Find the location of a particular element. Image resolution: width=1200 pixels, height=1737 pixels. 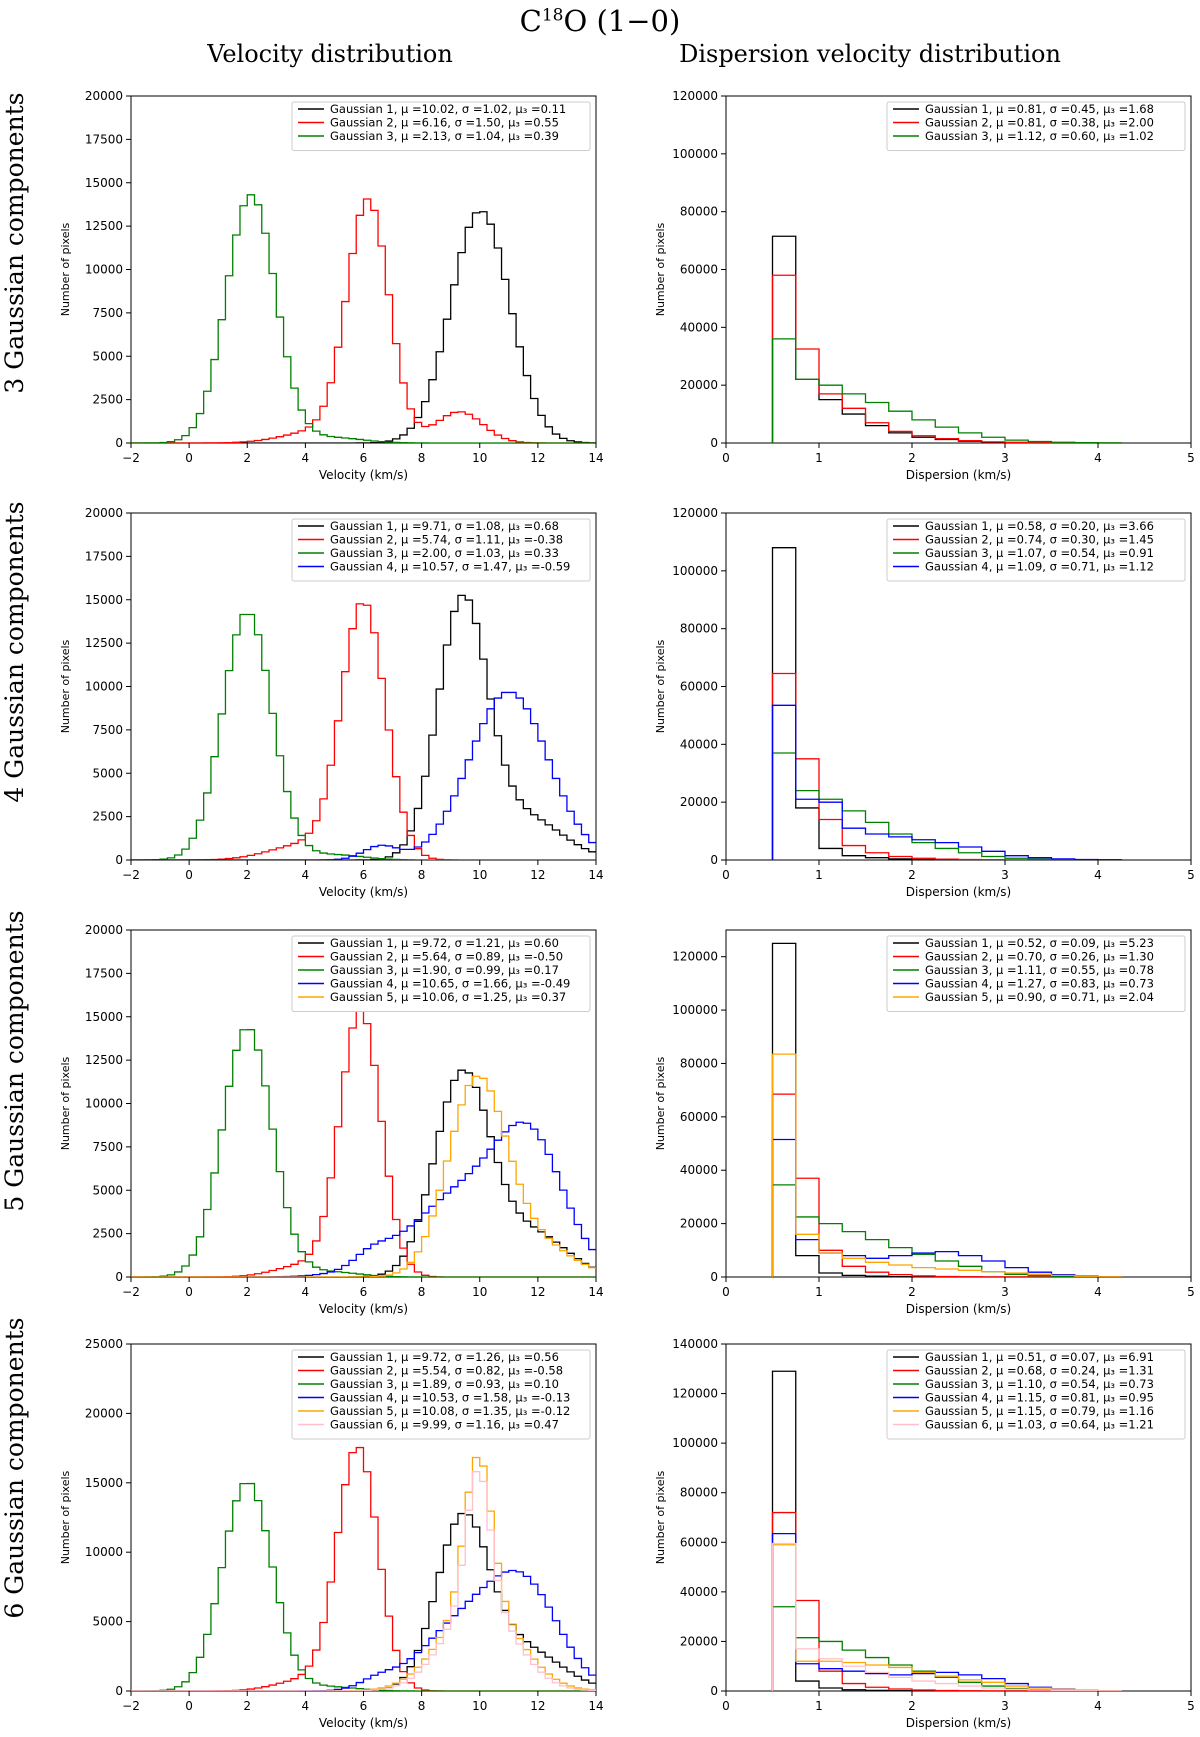

legend-entry: Gaussian 3, μ =1.10, σ =0.54, μ₃ =0.73 is located at coordinates (1039, 1384).